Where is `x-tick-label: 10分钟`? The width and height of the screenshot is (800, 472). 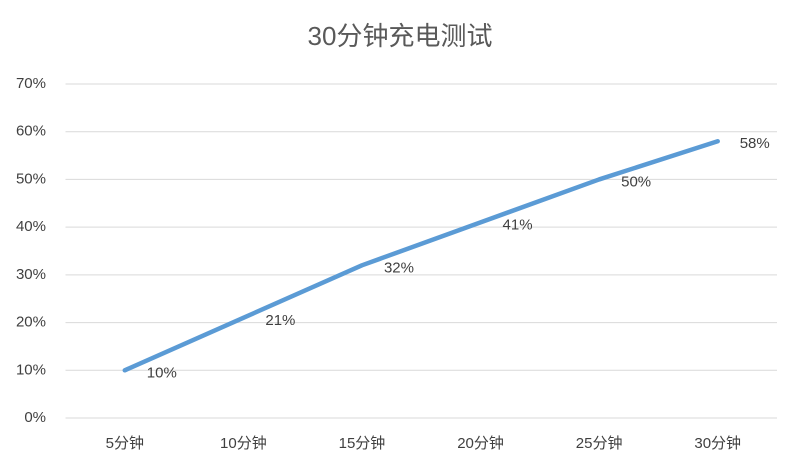
x-tick-label: 10分钟 is located at coordinates (243, 443).